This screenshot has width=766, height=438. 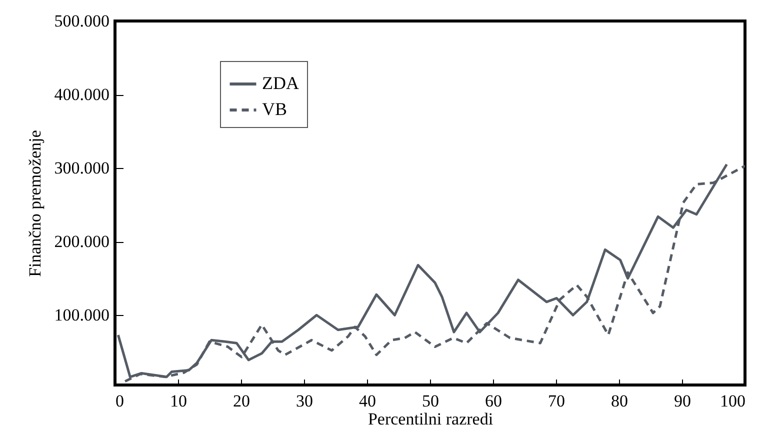 I want to click on y-tick-label: 200.000, so click(x=82, y=242).